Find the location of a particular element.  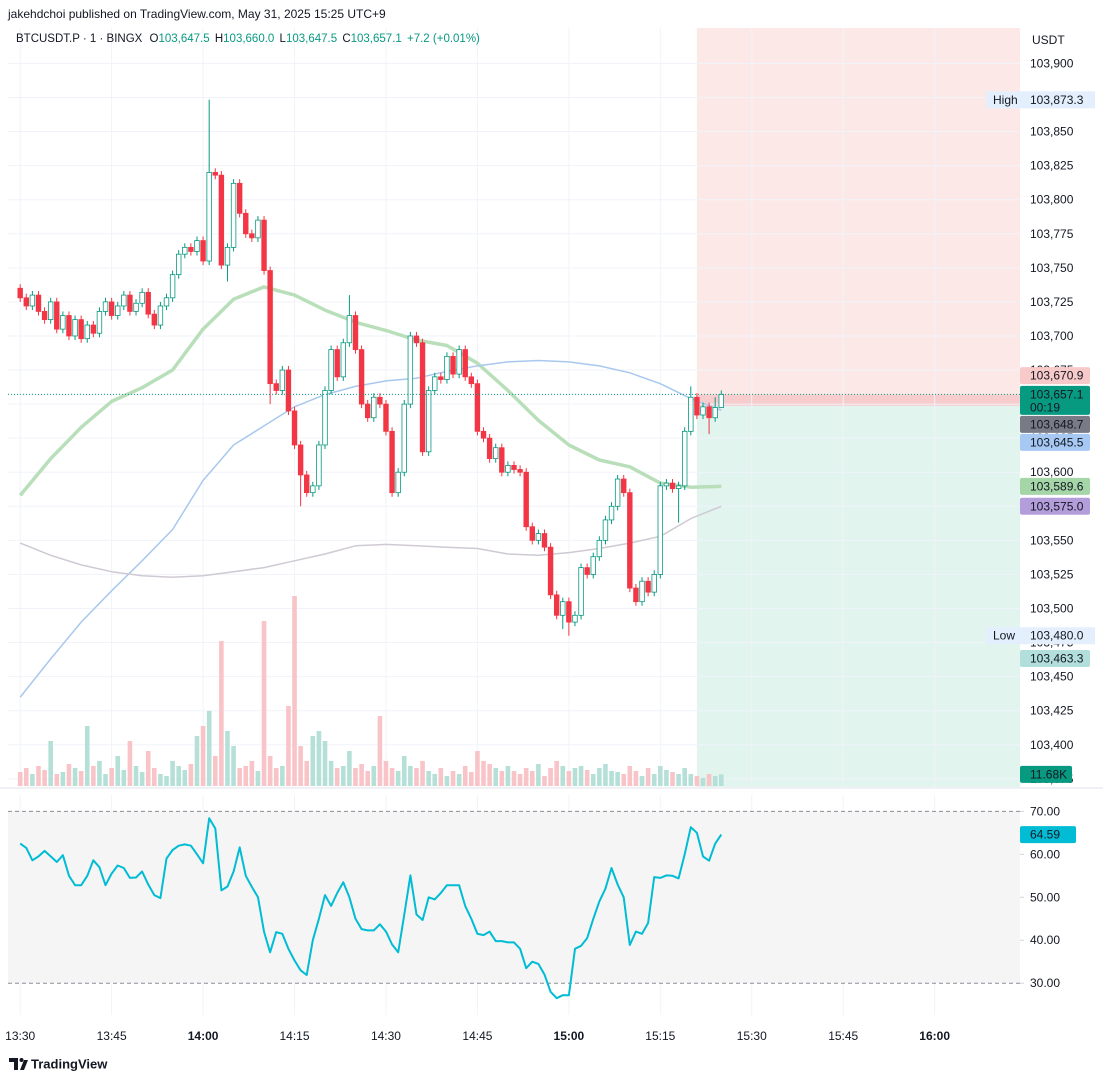

legend-key: O is located at coordinates (154, 39).